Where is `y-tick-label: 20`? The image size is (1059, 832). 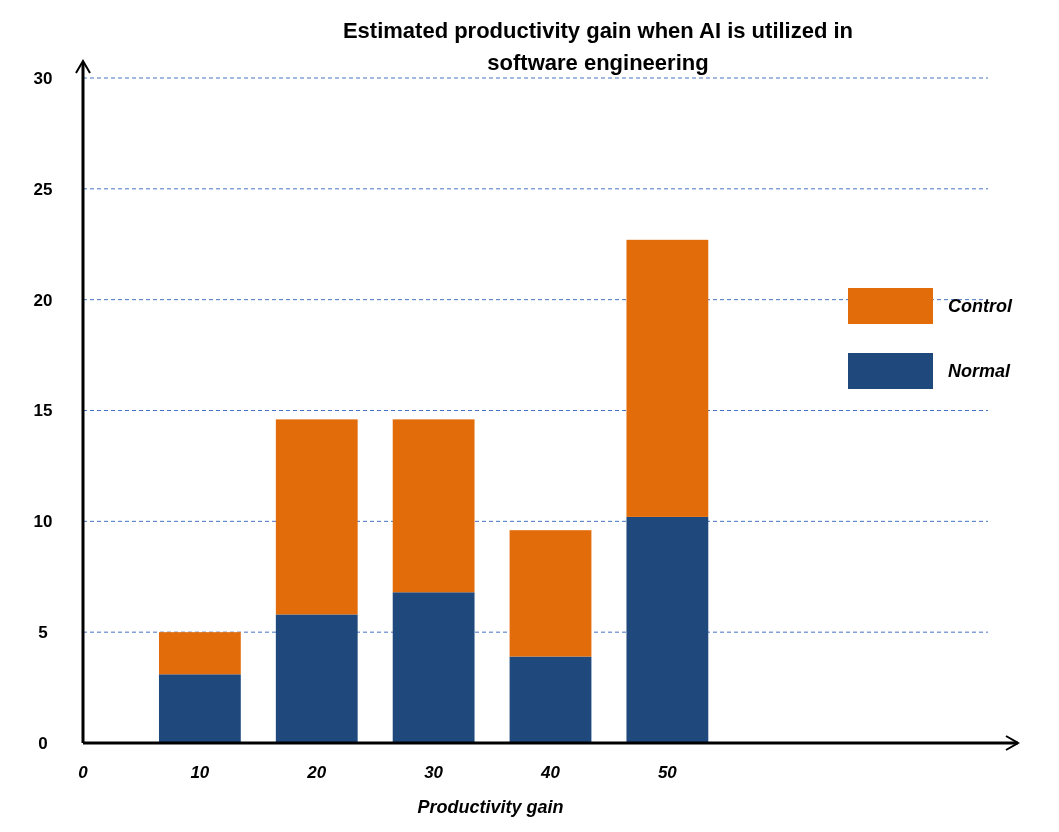
y-tick-label: 20 is located at coordinates (43, 300).